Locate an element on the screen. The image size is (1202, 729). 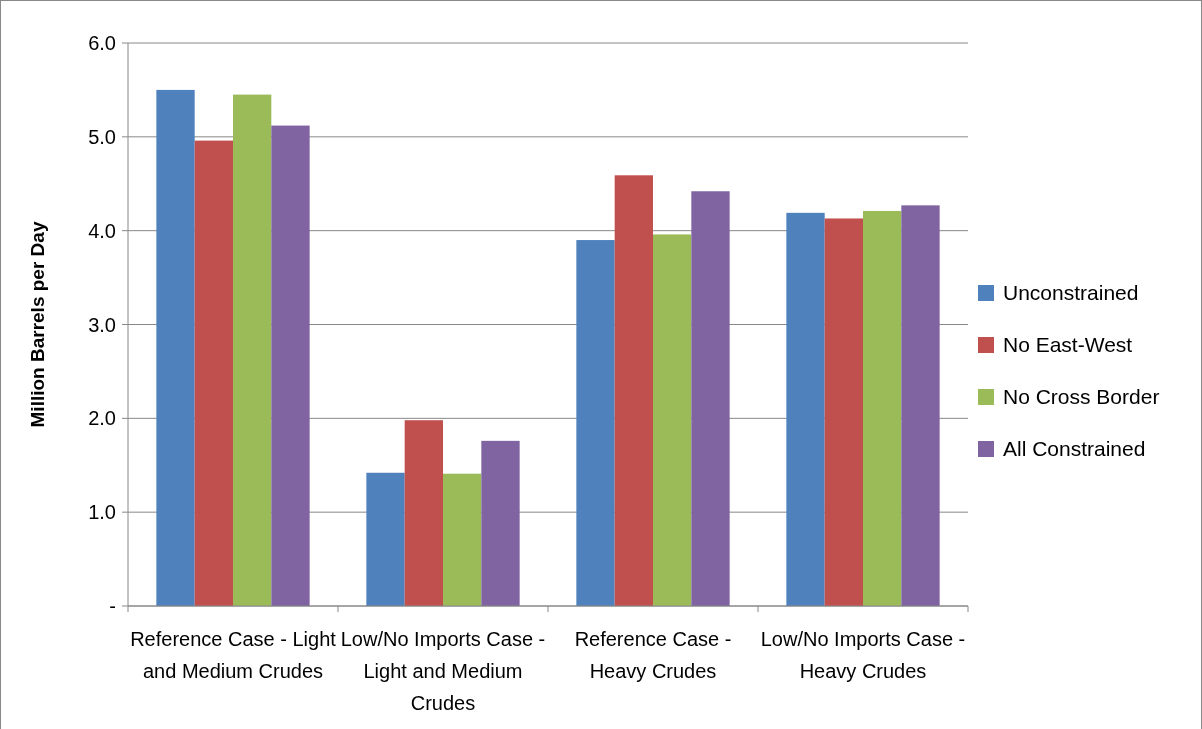
y-tick-label: 2.0 is located at coordinates (102, 418).